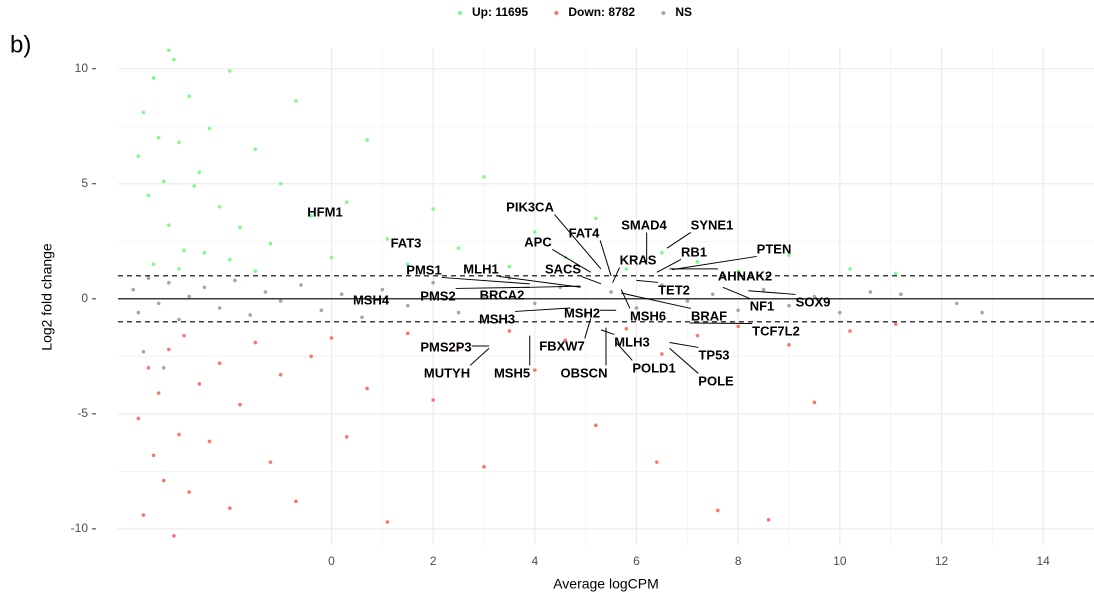  I want to click on x-tick-label: 4, so click(534, 561).